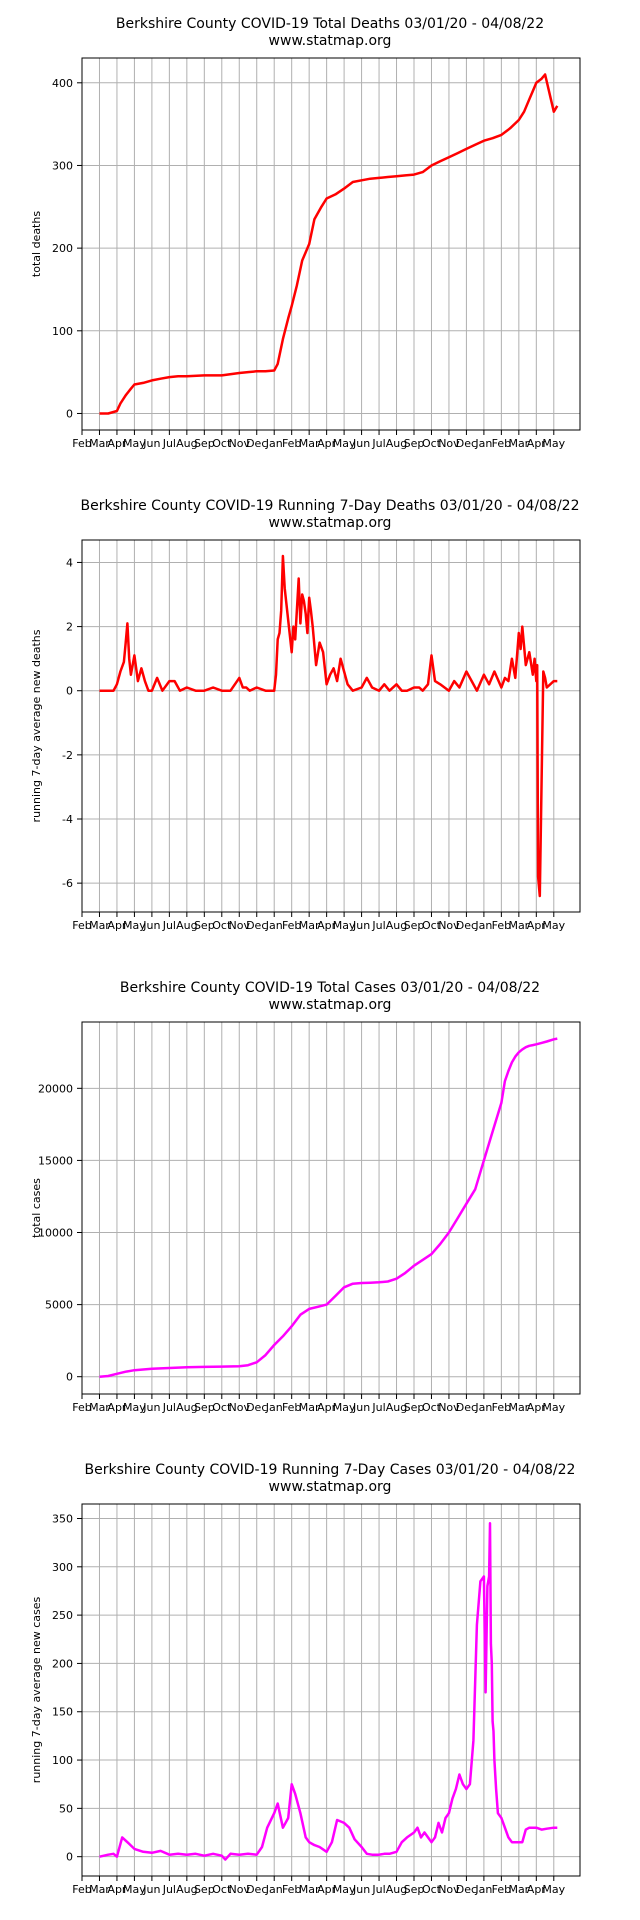  What do you see at coordinates (69, 413) in the screenshot?
I see `y-tick-label: 0` at bounding box center [69, 413].